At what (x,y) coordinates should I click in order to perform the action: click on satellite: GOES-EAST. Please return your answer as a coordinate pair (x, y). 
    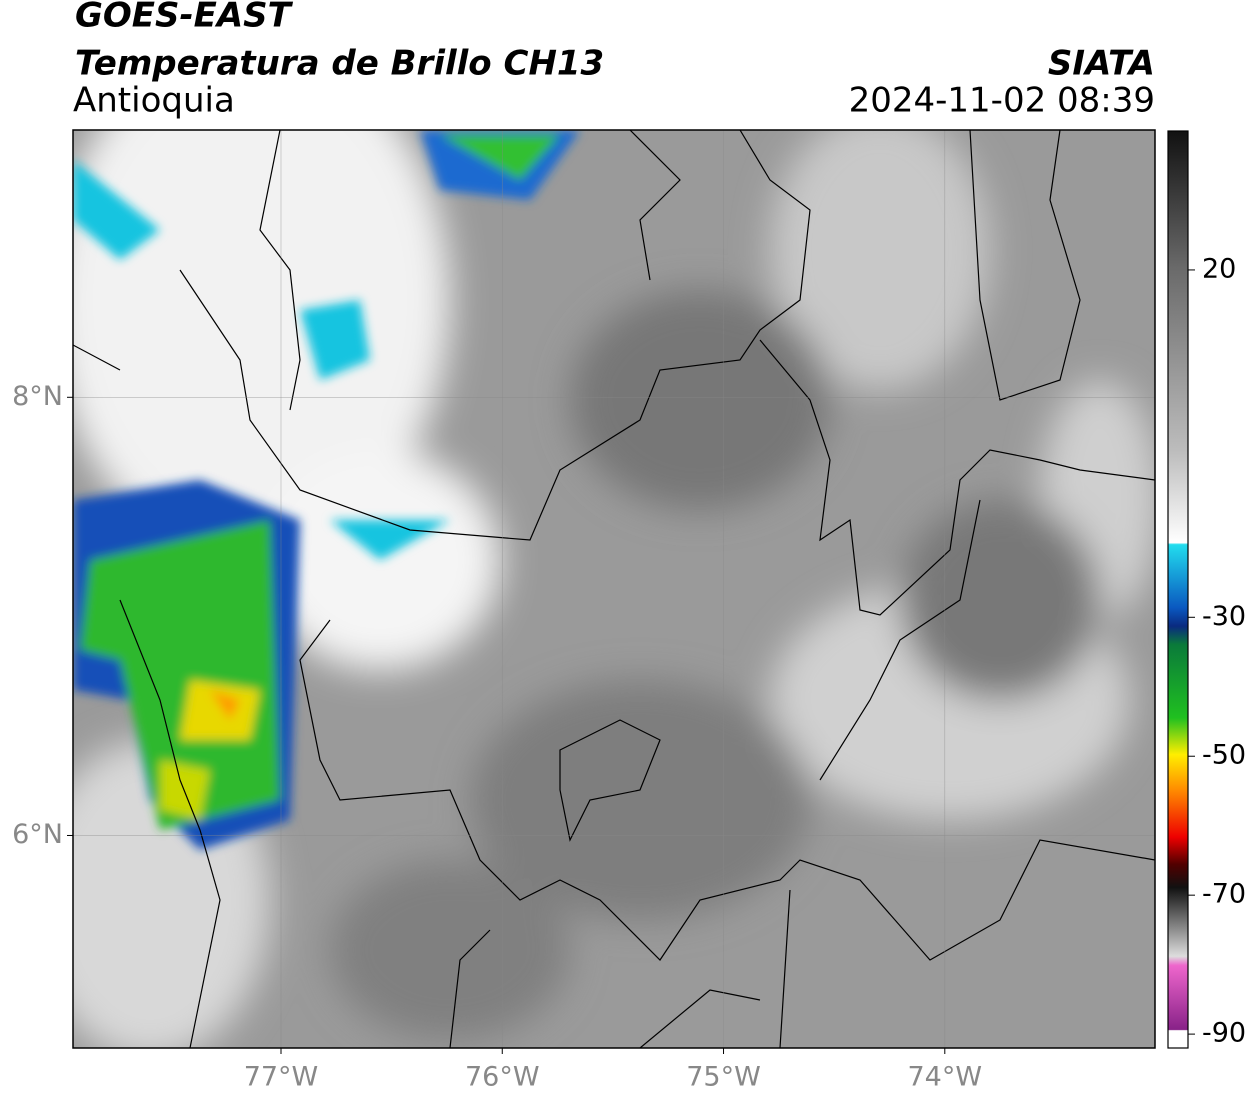
    Looking at the image, I should click on (184, 18).